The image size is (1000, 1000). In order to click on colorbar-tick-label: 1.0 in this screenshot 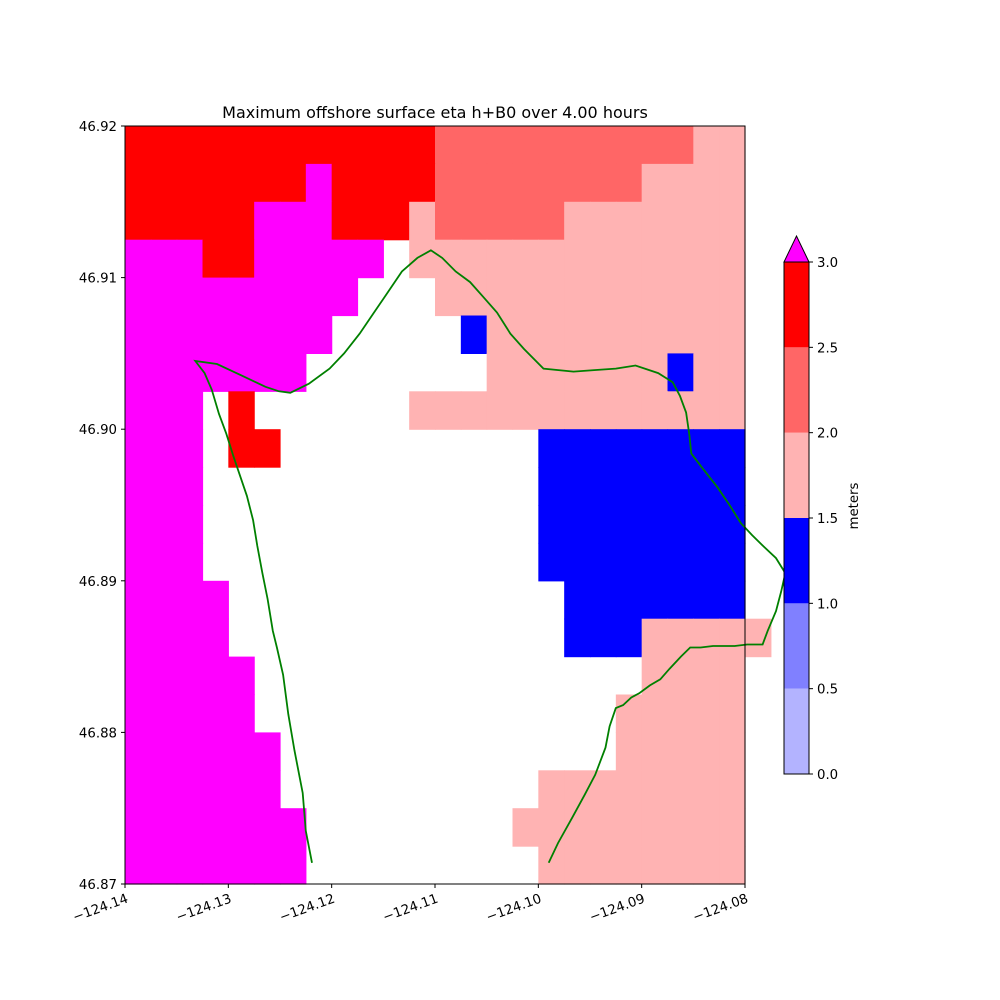, I will do `click(827, 604)`.